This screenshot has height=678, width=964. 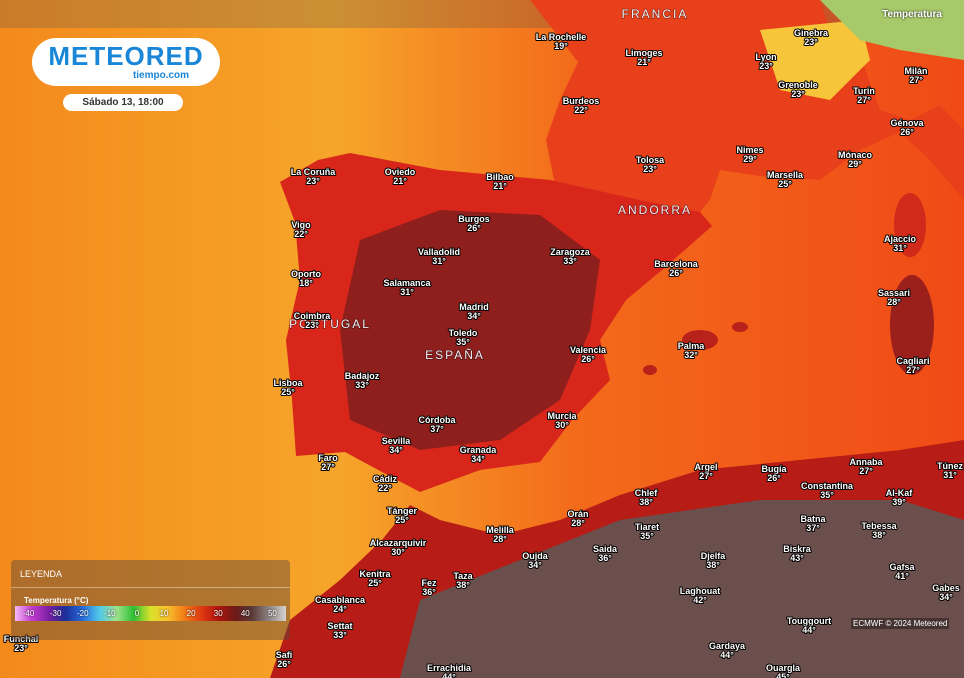 I want to click on city-temp: 39°, so click(x=899, y=502).